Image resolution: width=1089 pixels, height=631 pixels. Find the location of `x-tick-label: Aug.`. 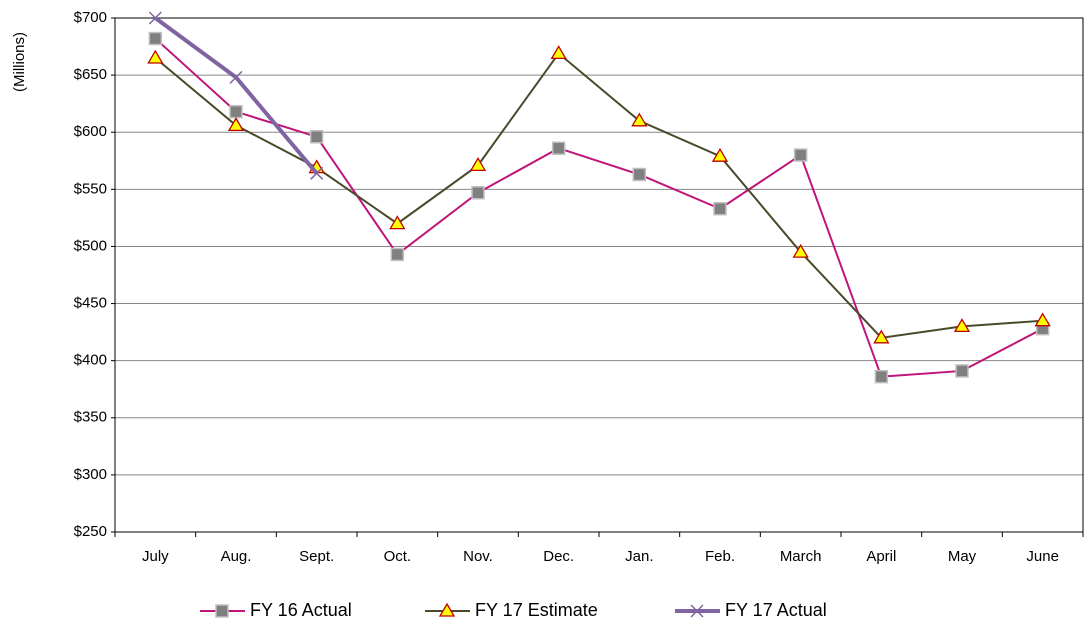

x-tick-label: Aug. is located at coordinates (236, 556).